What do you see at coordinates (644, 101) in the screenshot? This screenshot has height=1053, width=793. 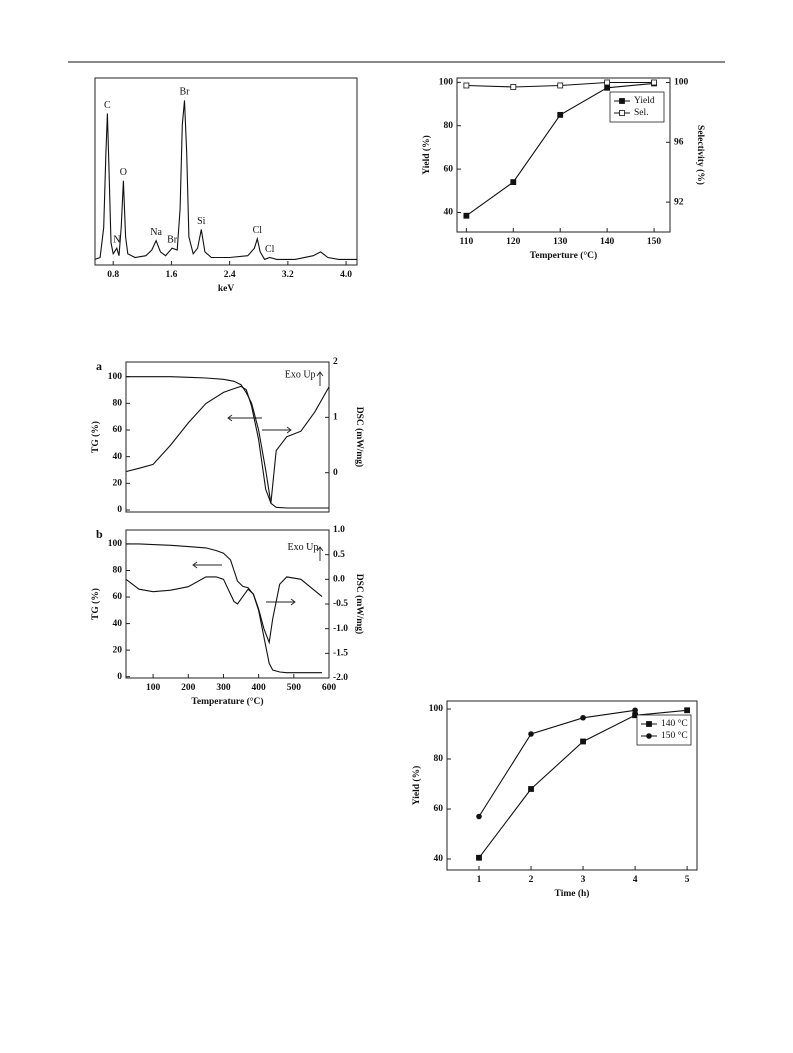 I see `legend-label: Yield` at bounding box center [644, 101].